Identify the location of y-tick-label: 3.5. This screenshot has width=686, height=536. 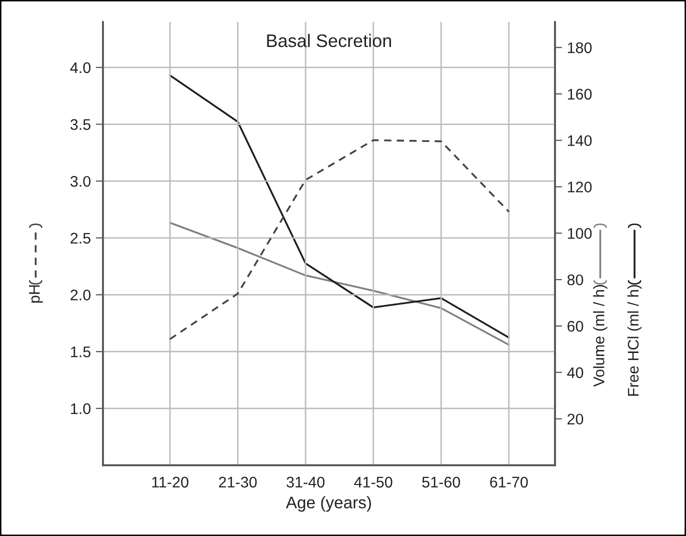
(80, 124).